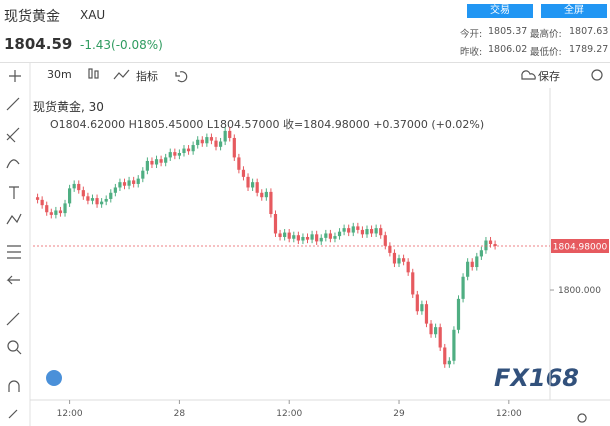  What do you see at coordinates (38, 44) in the screenshot?
I see `price: 1804.59` at bounding box center [38, 44].